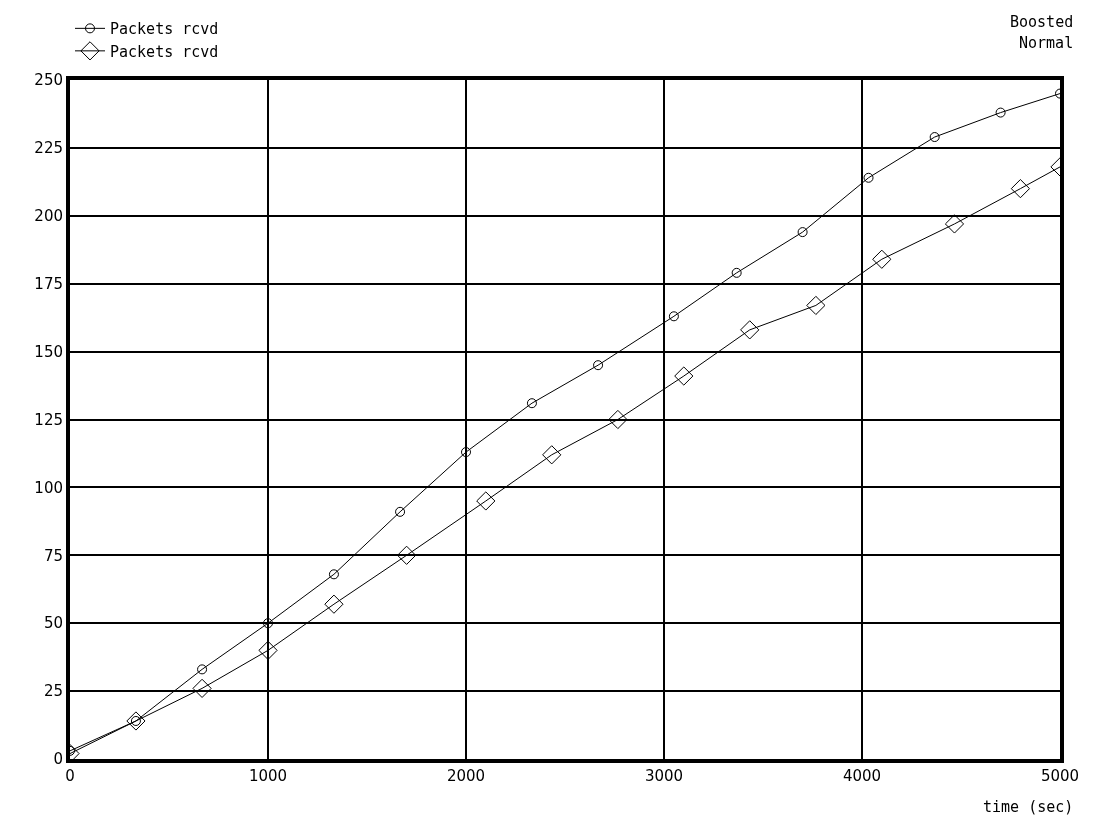 The image size is (1102, 831). What do you see at coordinates (664, 776) in the screenshot?
I see `x-tick-label: 3000` at bounding box center [664, 776].